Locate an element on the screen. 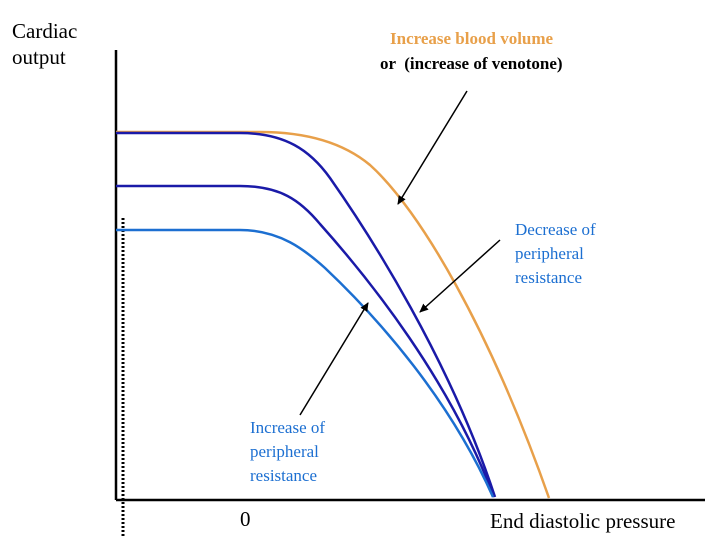 This screenshot has height=540, width=720. increase-resistance-label: Increase of peripheral resistance is located at coordinates (288, 451).